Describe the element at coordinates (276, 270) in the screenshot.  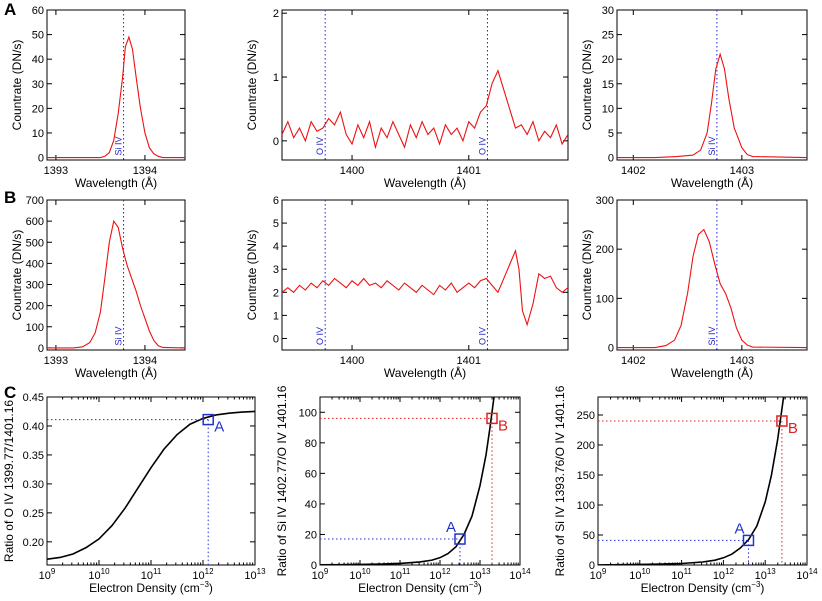
I see `y-tick-label: 3` at that location.